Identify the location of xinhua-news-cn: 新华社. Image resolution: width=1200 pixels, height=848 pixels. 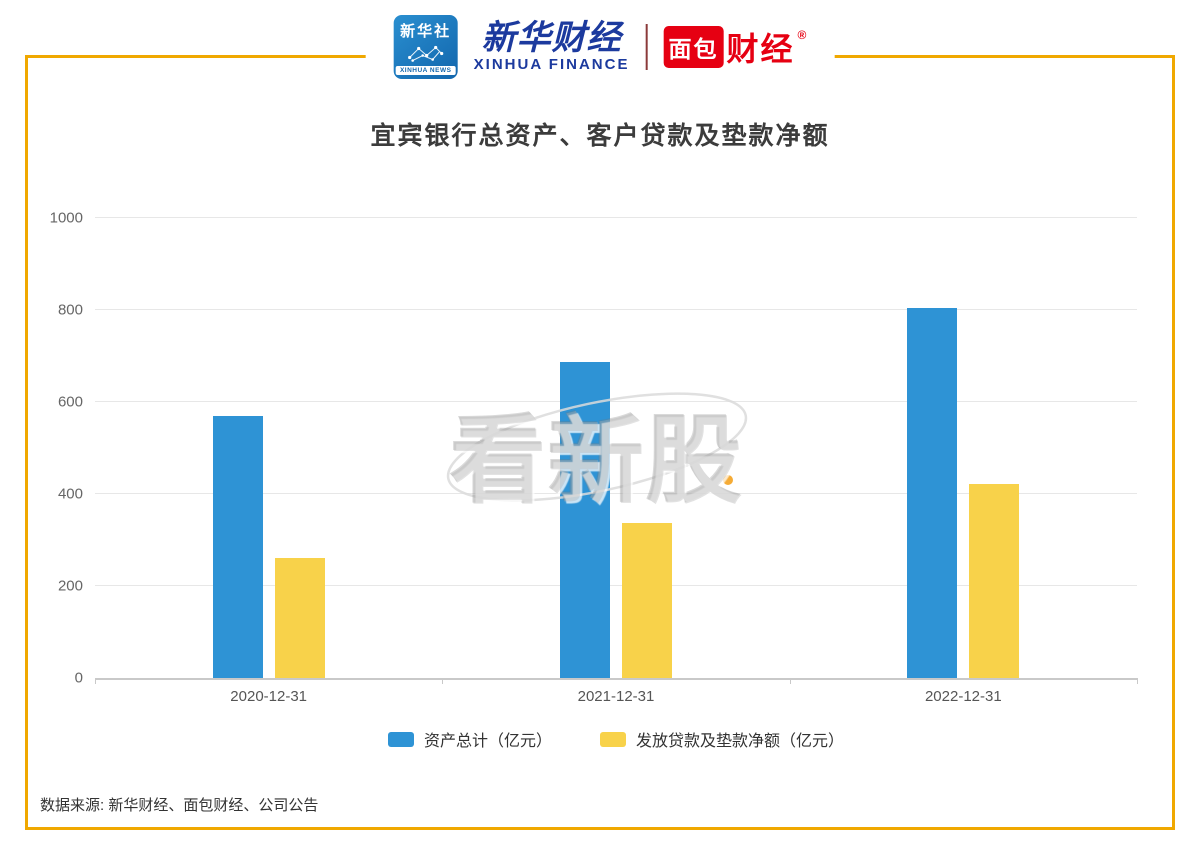
(426, 31).